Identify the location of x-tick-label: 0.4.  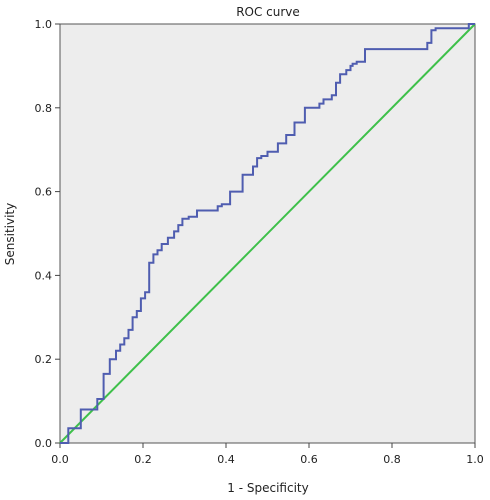
(226, 459).